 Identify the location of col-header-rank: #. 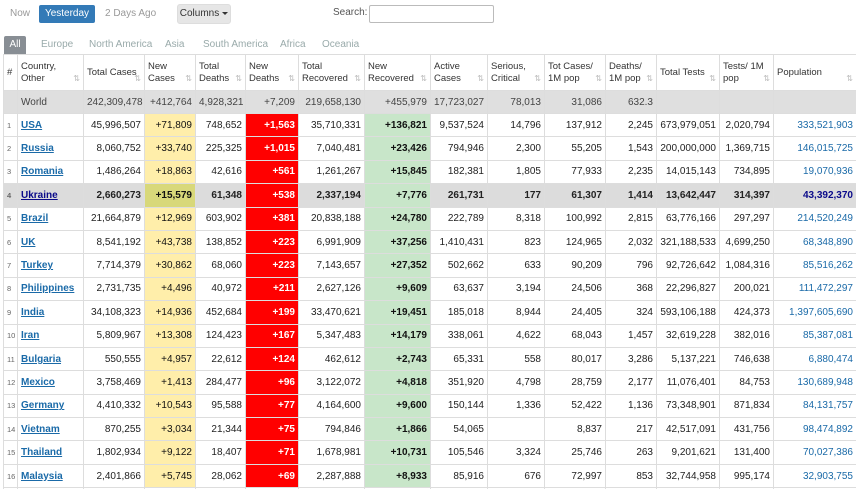
(10, 72).